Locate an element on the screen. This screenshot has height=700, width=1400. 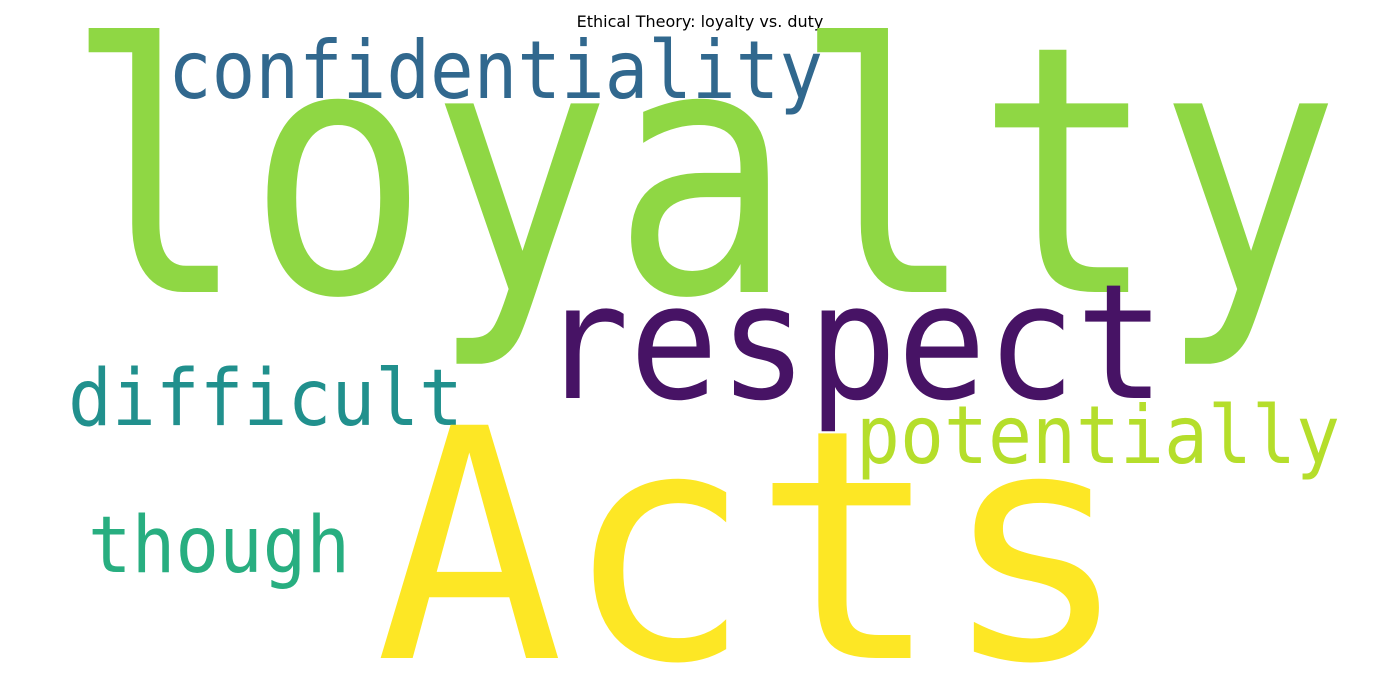
word-difficult: difficult is located at coordinates (265, 399).